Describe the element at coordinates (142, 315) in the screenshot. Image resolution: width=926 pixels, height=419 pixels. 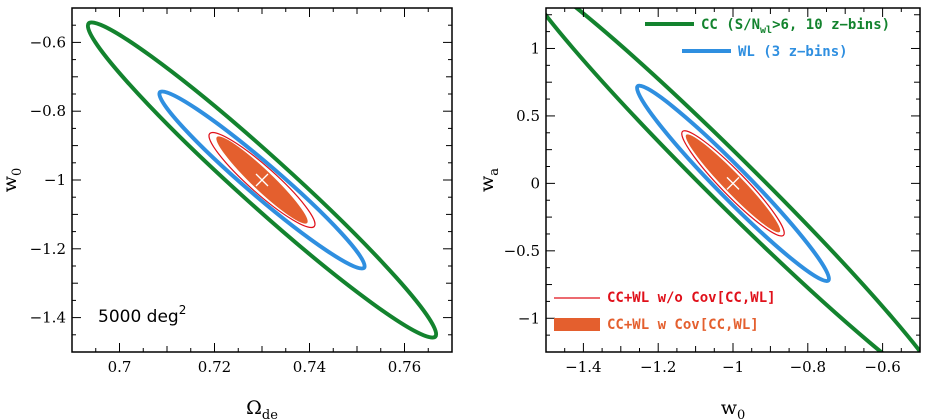
I see `survey-area-annotation: 5000 deg2` at that location.